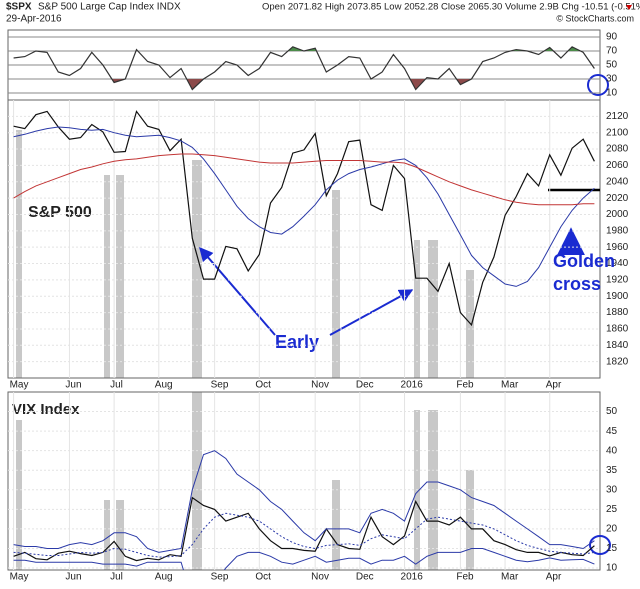  Describe the element at coordinates (617, 198) in the screenshot. I see `y-tick-label: 2020` at that location.